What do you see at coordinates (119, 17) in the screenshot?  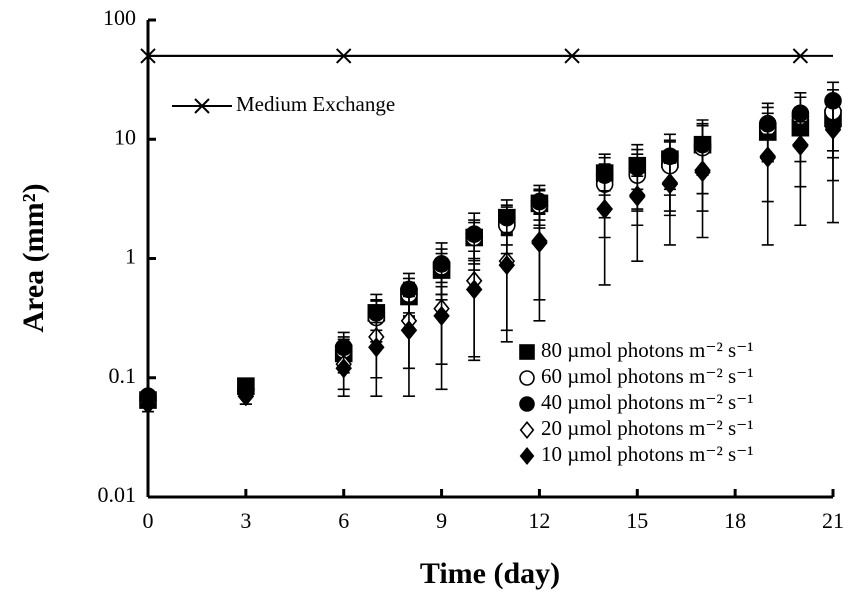 I see `y-tick-label: 100` at bounding box center [119, 17].